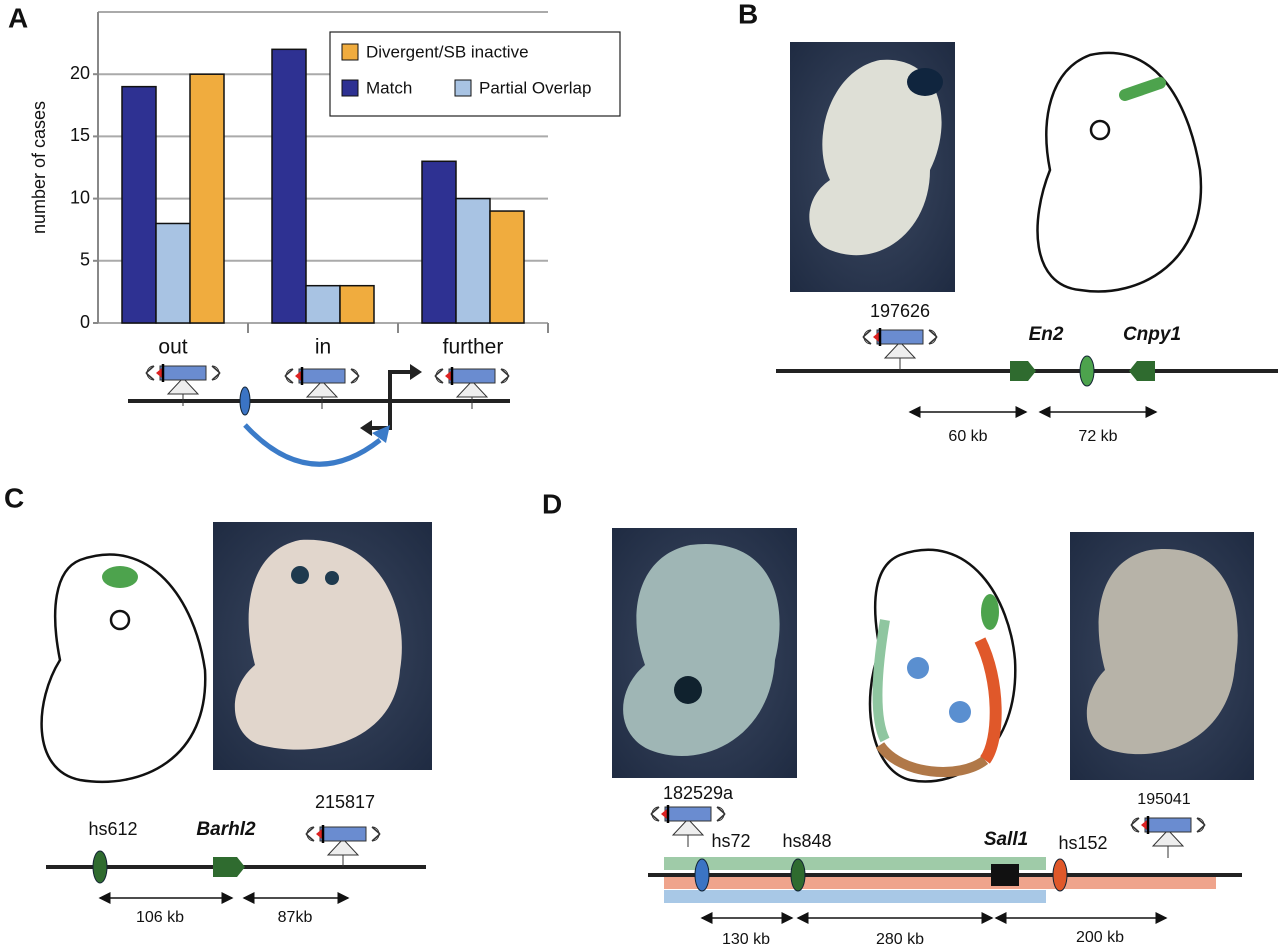 The width and height of the screenshot is (1280, 950). What do you see at coordinates (447, 51) in the screenshot?
I see `legend-label: Divergent/SB inactive` at bounding box center [447, 51].